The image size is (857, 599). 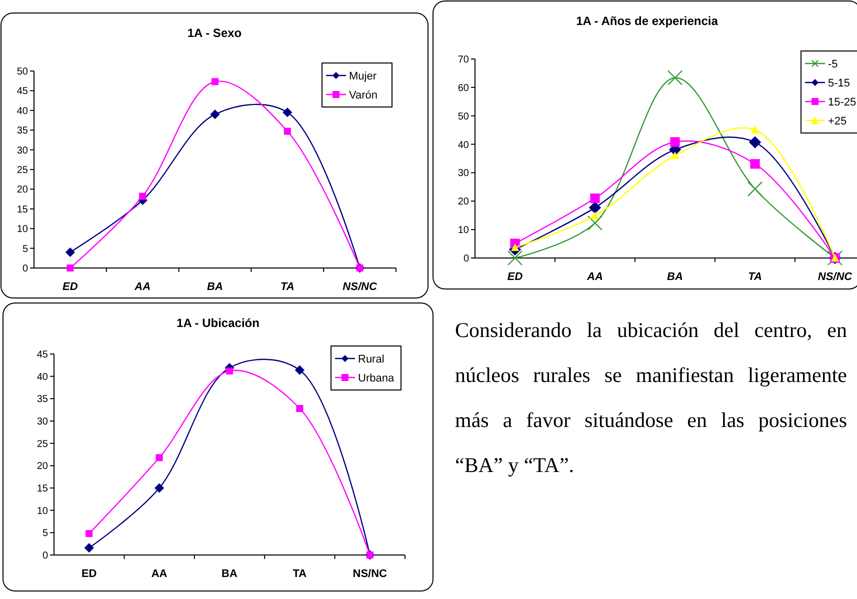 I want to click on legend-label: Mujer, so click(x=363, y=76).